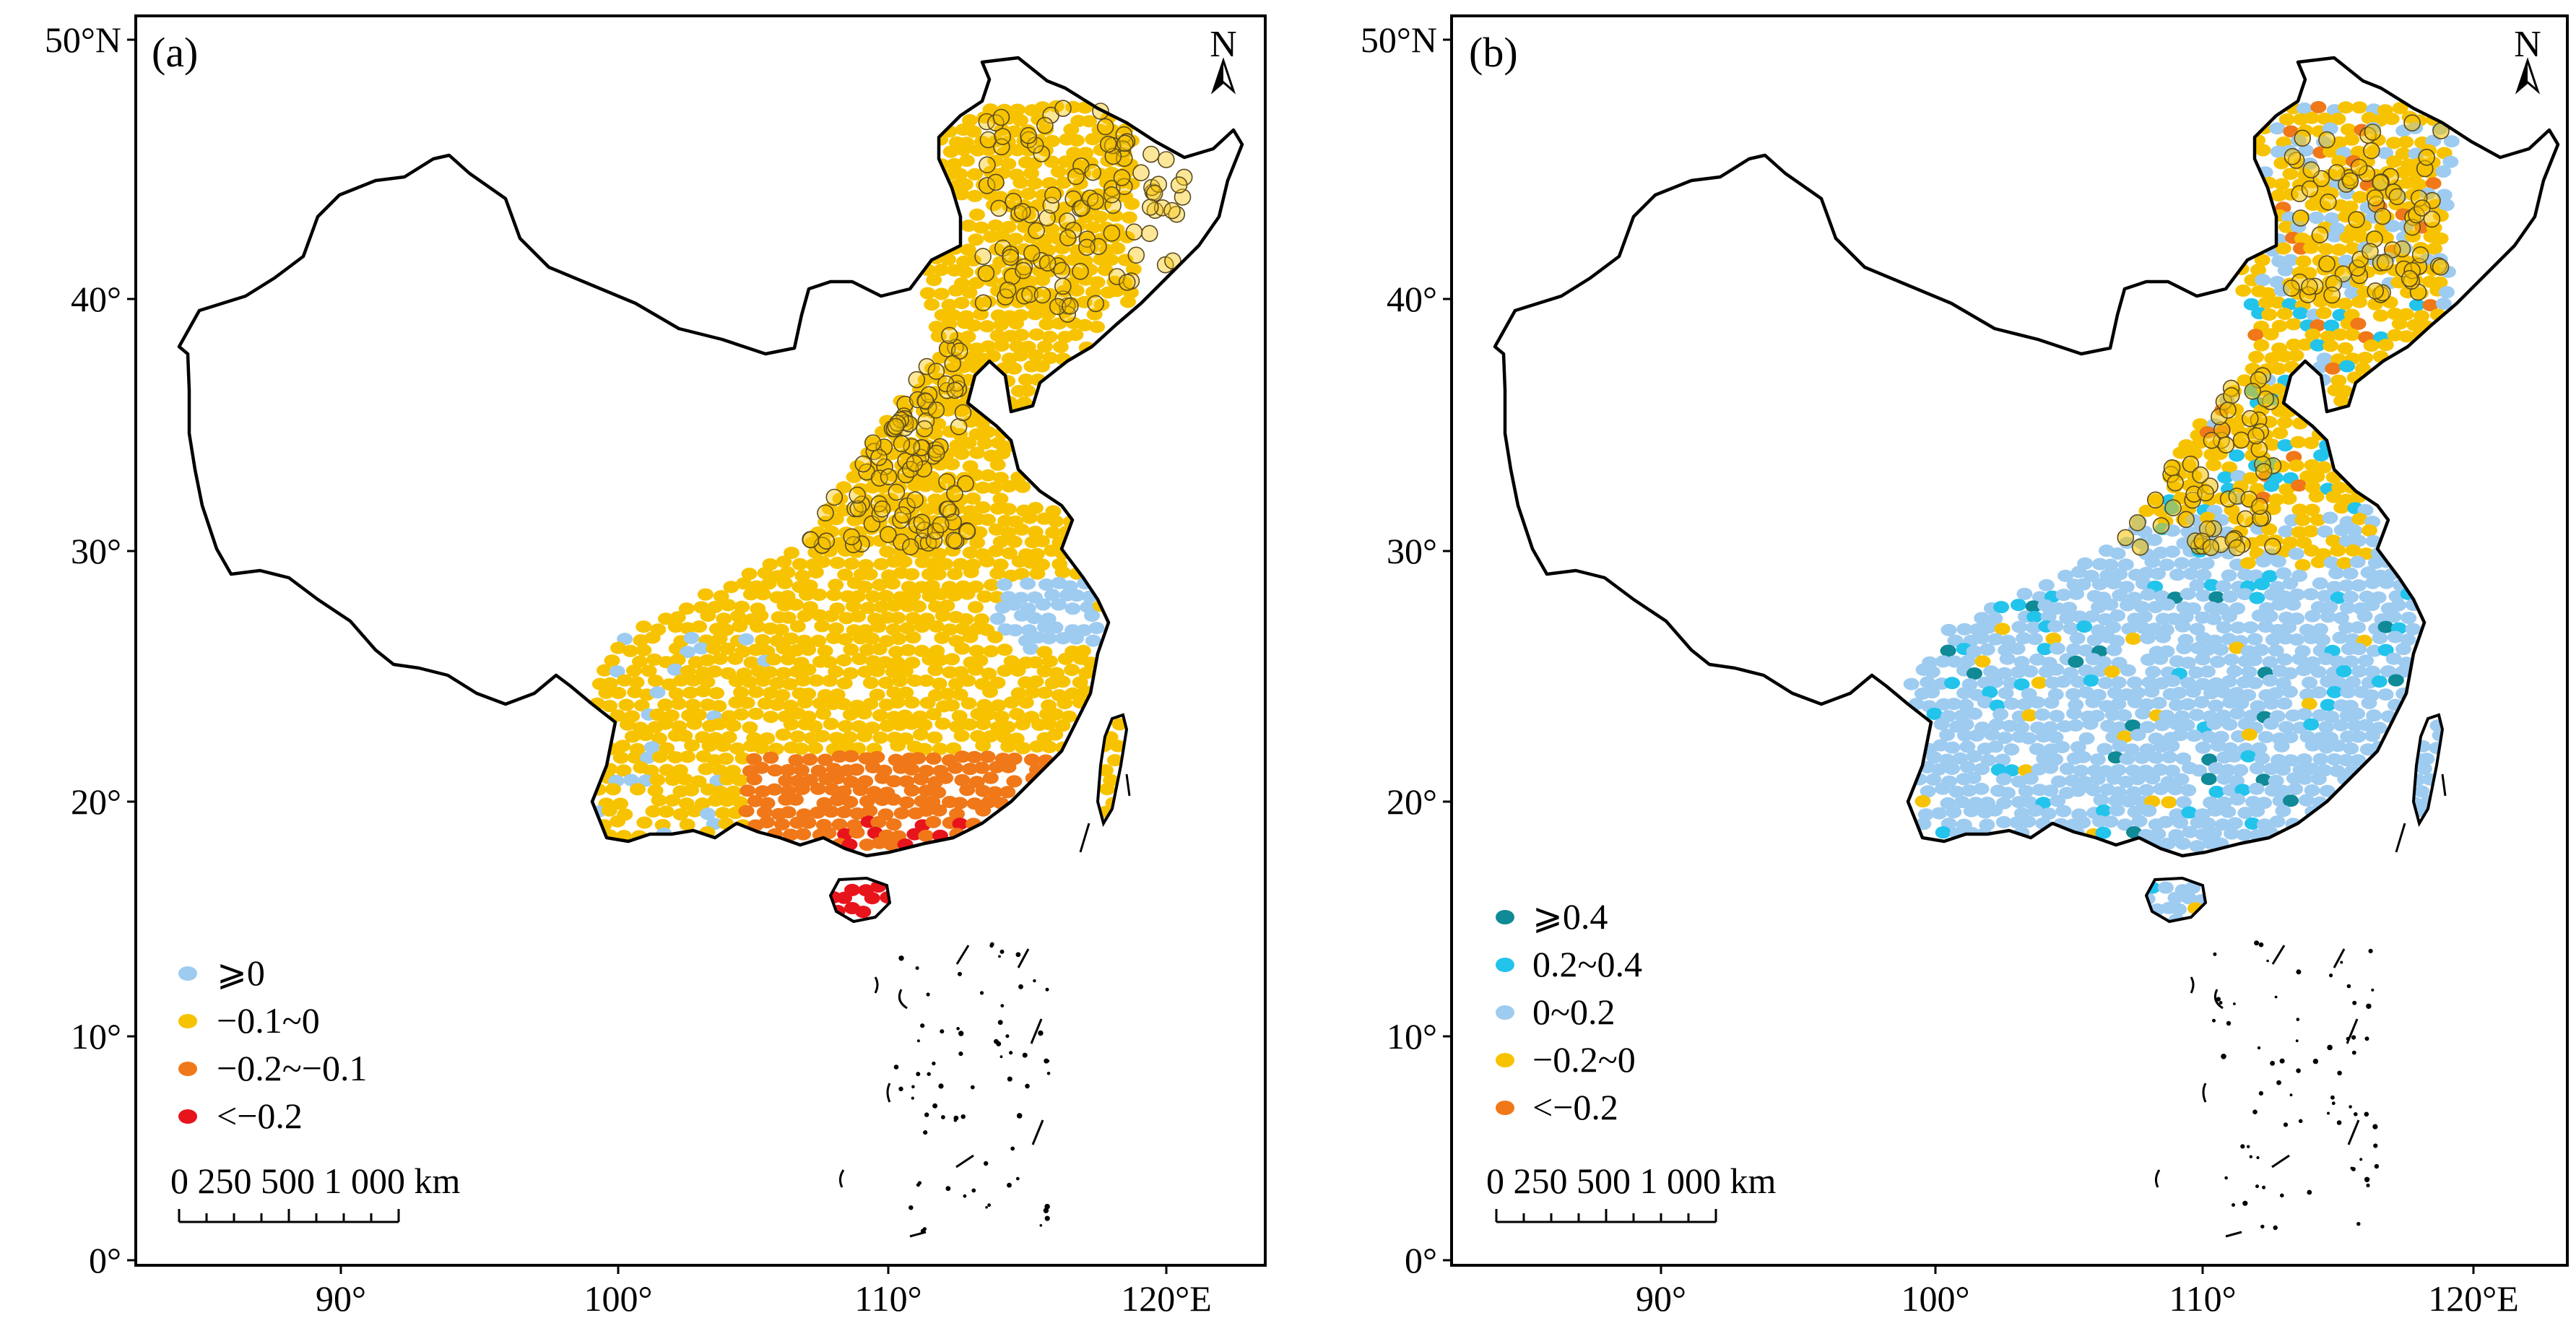  Describe the element at coordinates (2300, 1005) in the screenshot. I see `south-china-sea-islands` at that location.